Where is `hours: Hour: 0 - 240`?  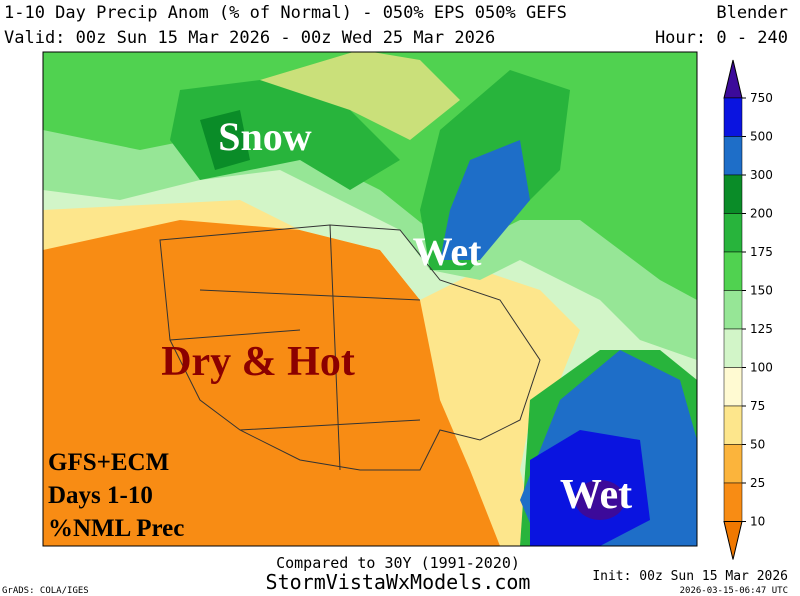
hours: Hour: 0 - 240 is located at coordinates (721, 38).